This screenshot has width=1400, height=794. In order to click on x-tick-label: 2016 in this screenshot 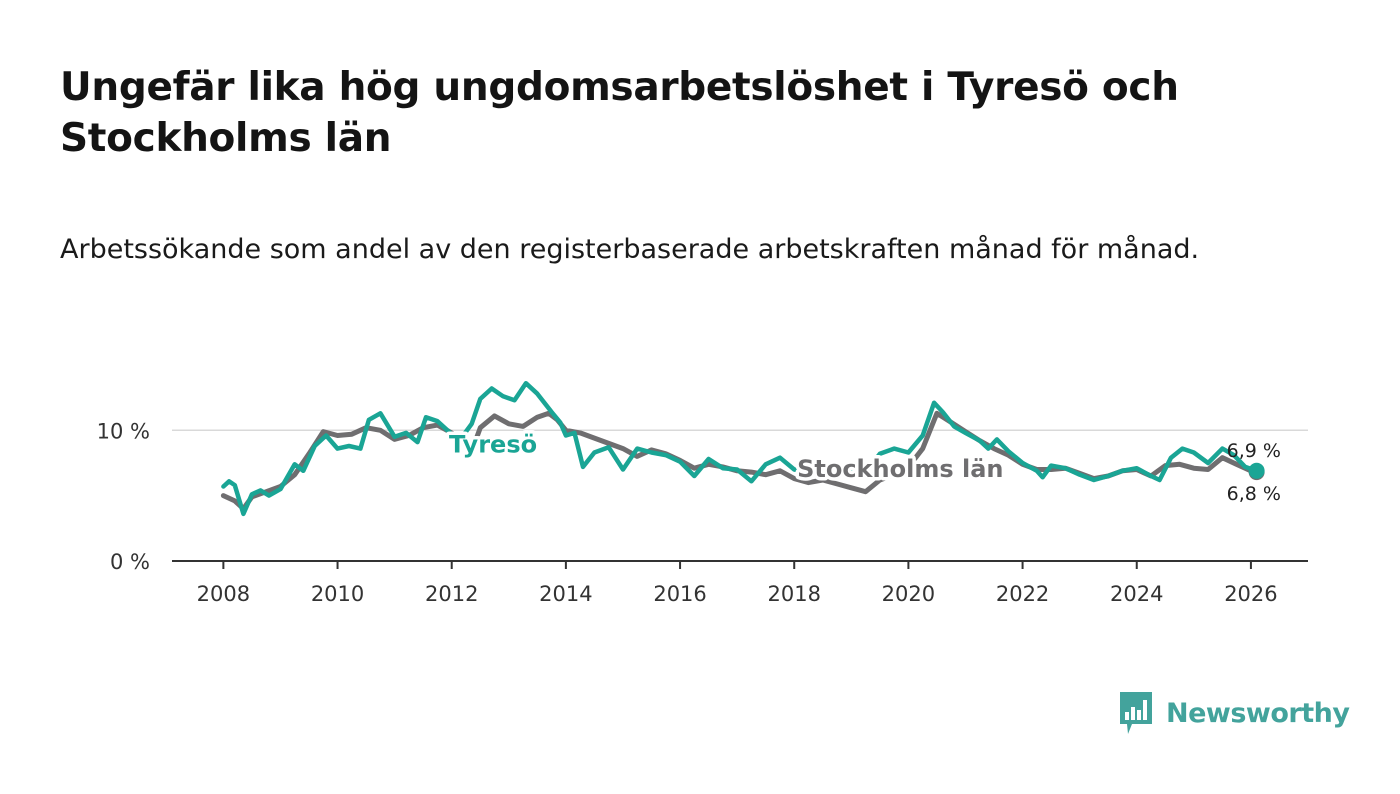, I will do `click(679, 594)`.